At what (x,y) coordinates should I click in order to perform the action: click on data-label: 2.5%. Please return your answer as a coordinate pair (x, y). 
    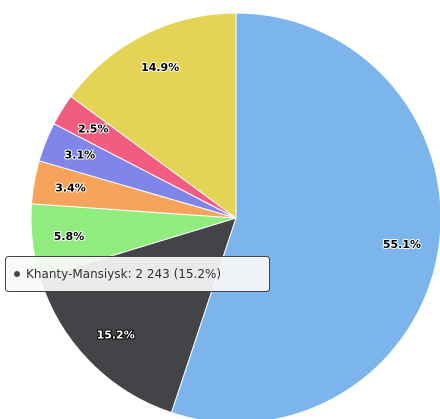
    Looking at the image, I should click on (93, 128).